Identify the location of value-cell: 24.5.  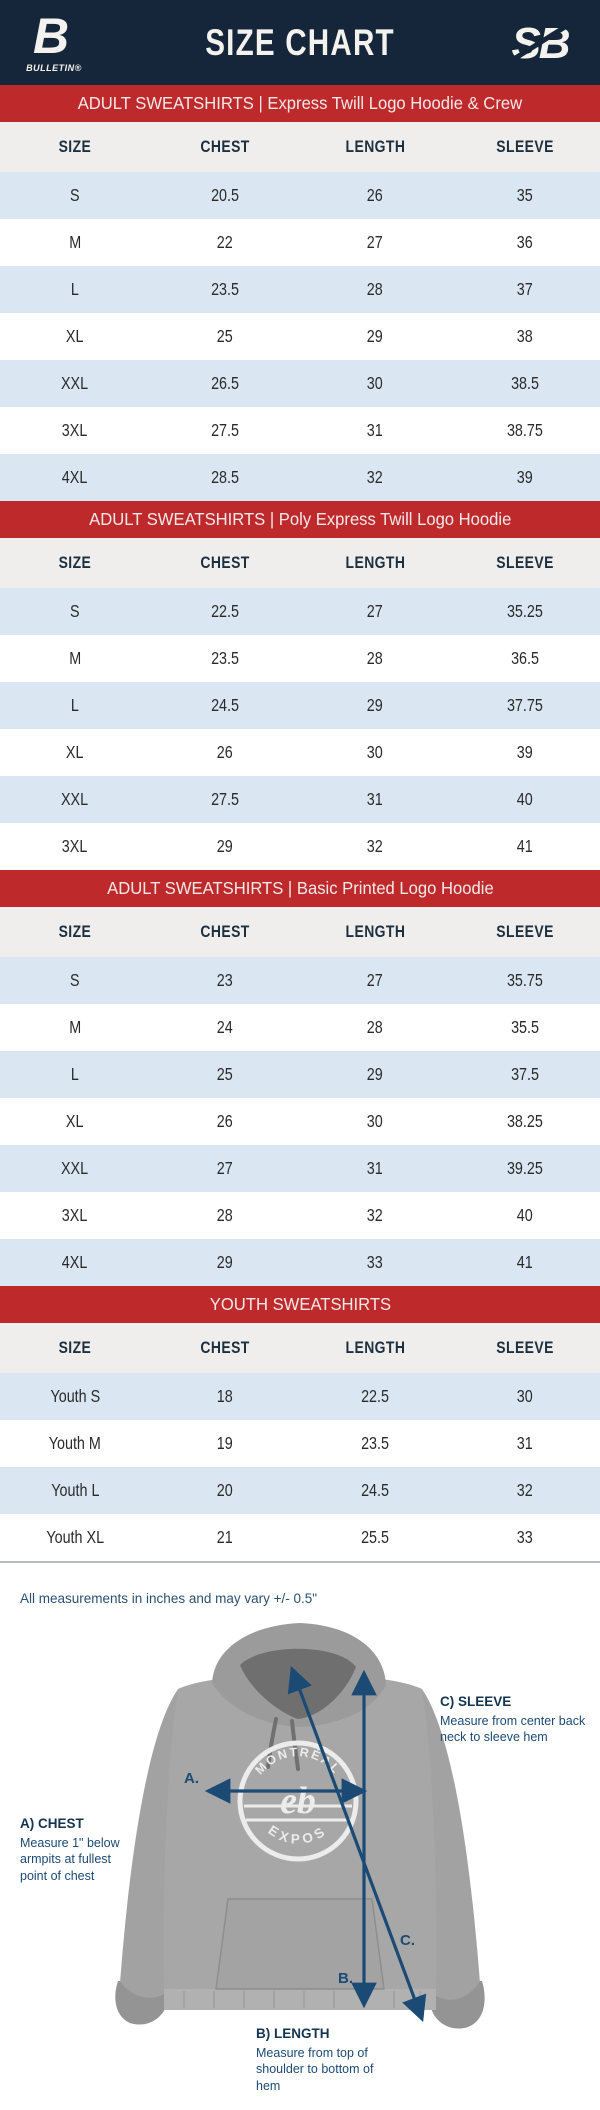
(375, 1490).